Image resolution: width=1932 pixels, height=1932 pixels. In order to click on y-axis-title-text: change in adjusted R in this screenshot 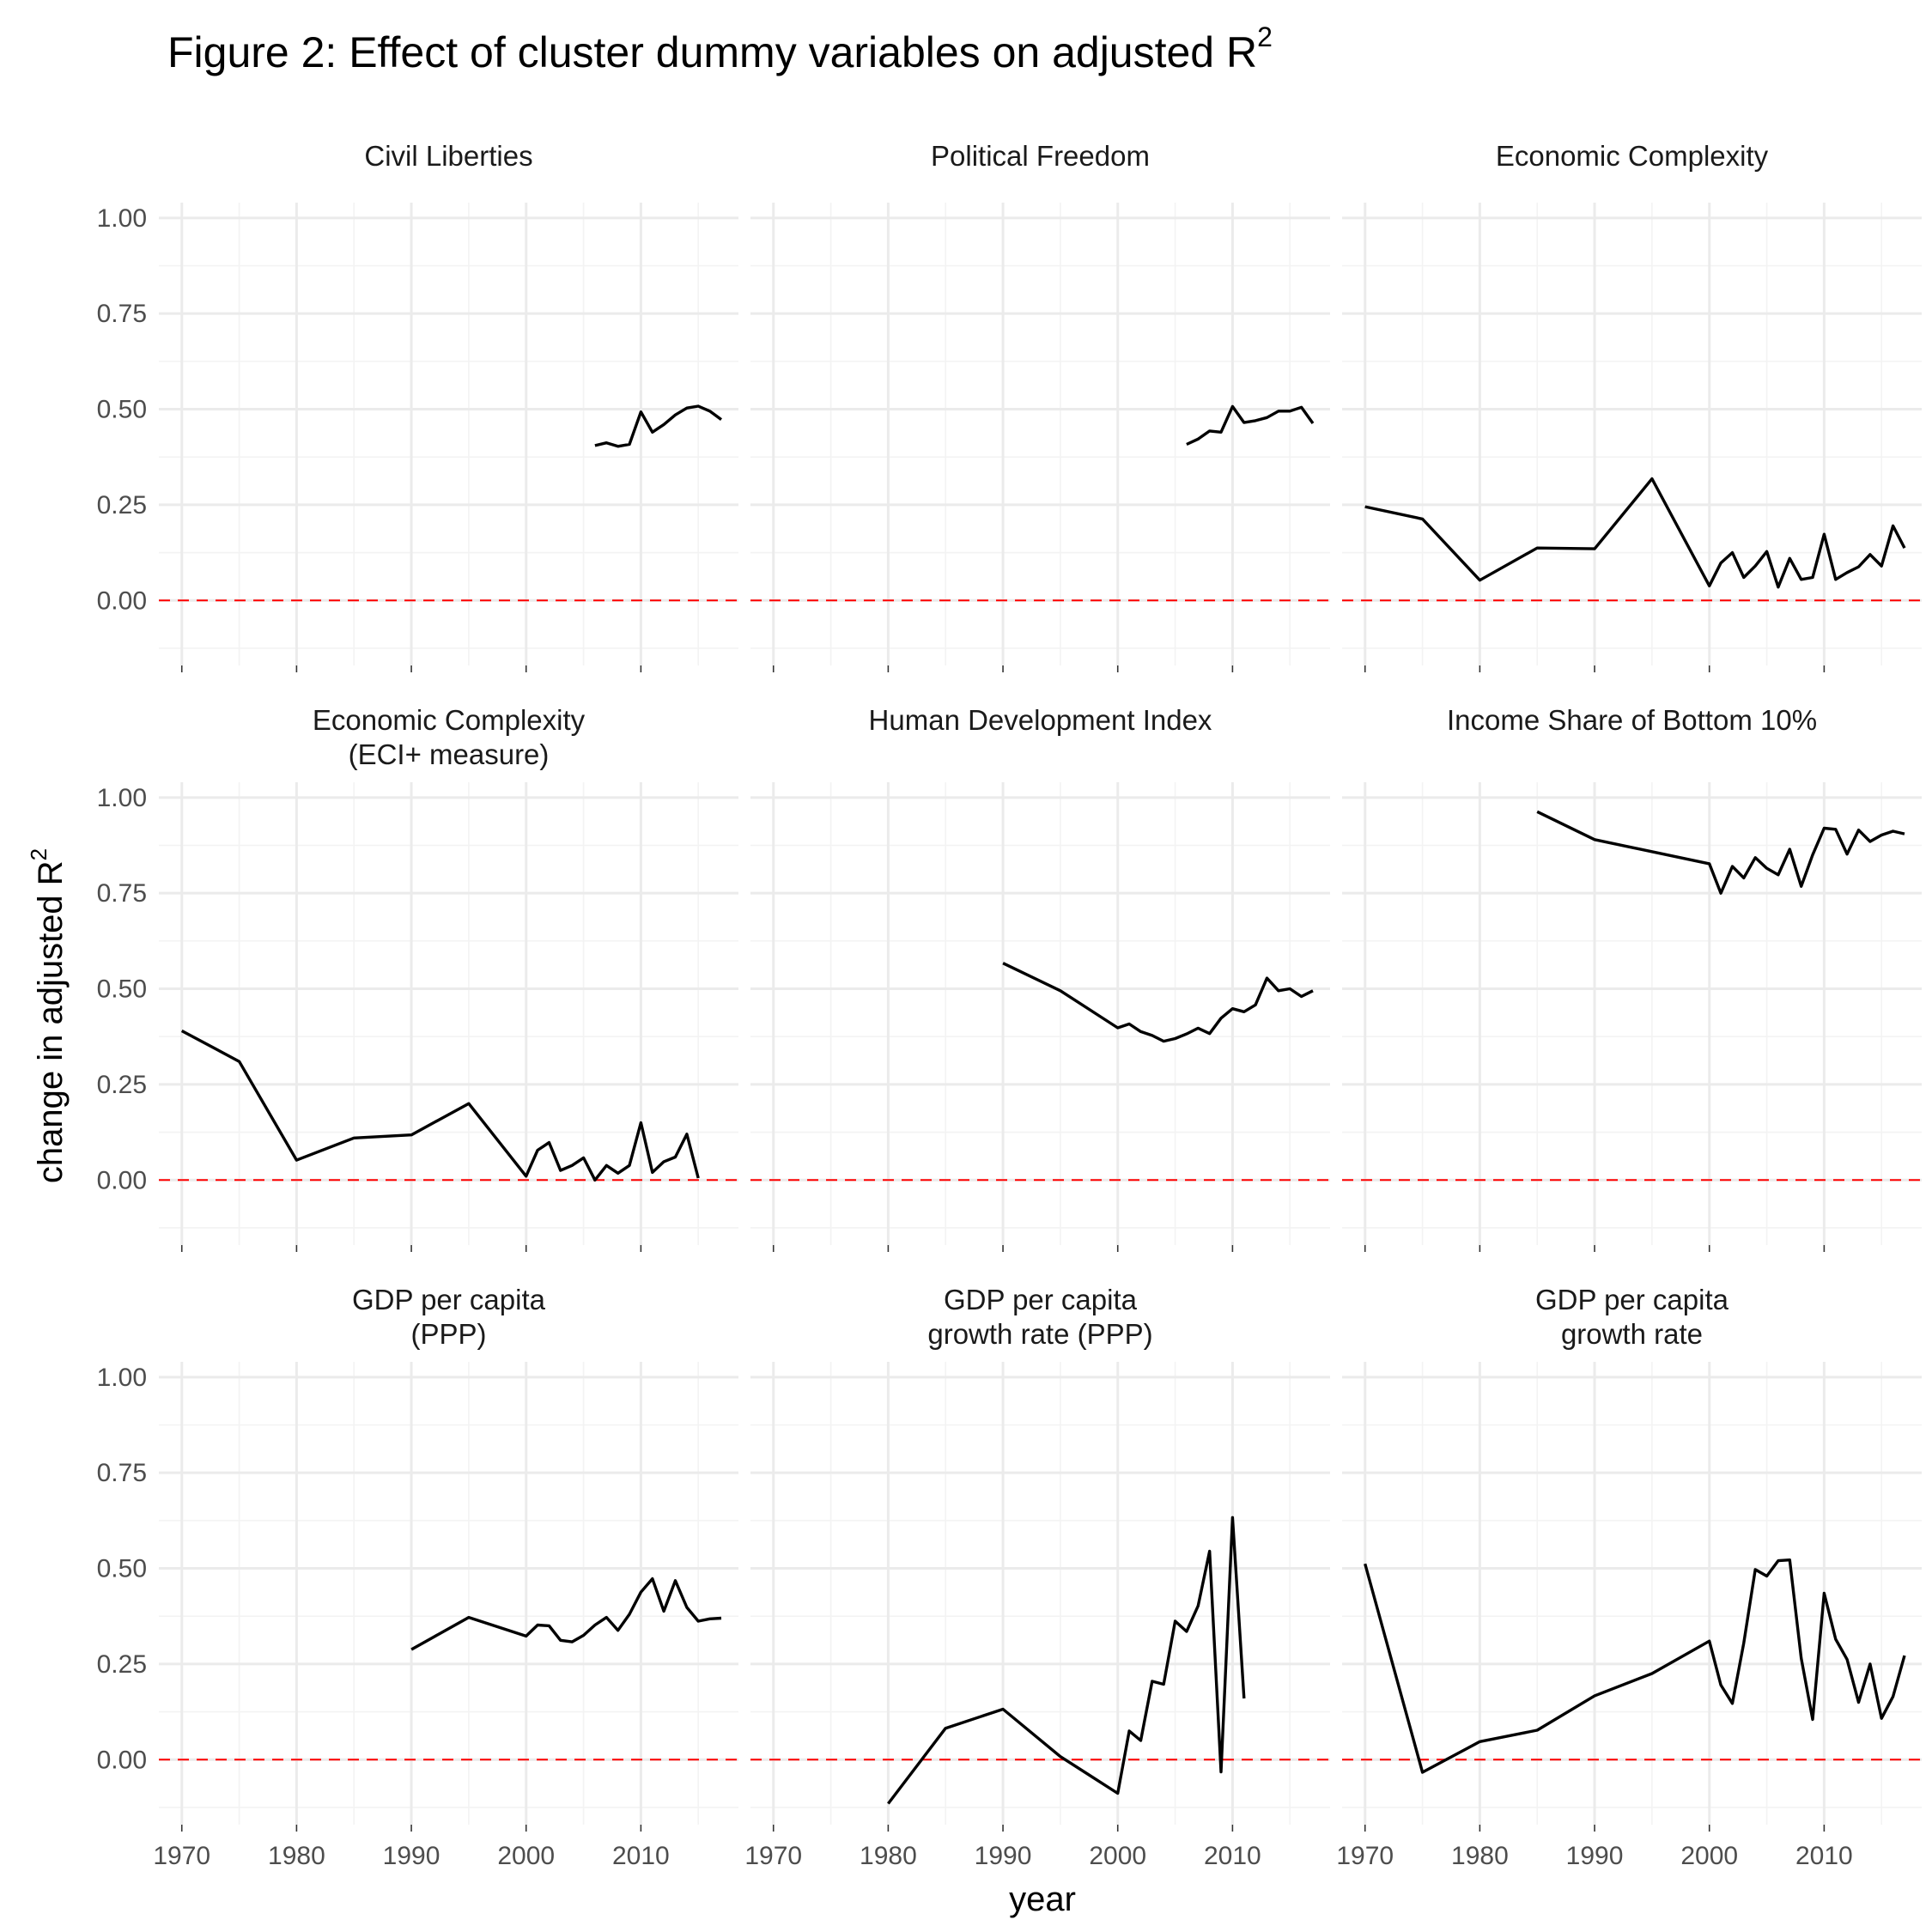, I will do `click(51, 1021)`.